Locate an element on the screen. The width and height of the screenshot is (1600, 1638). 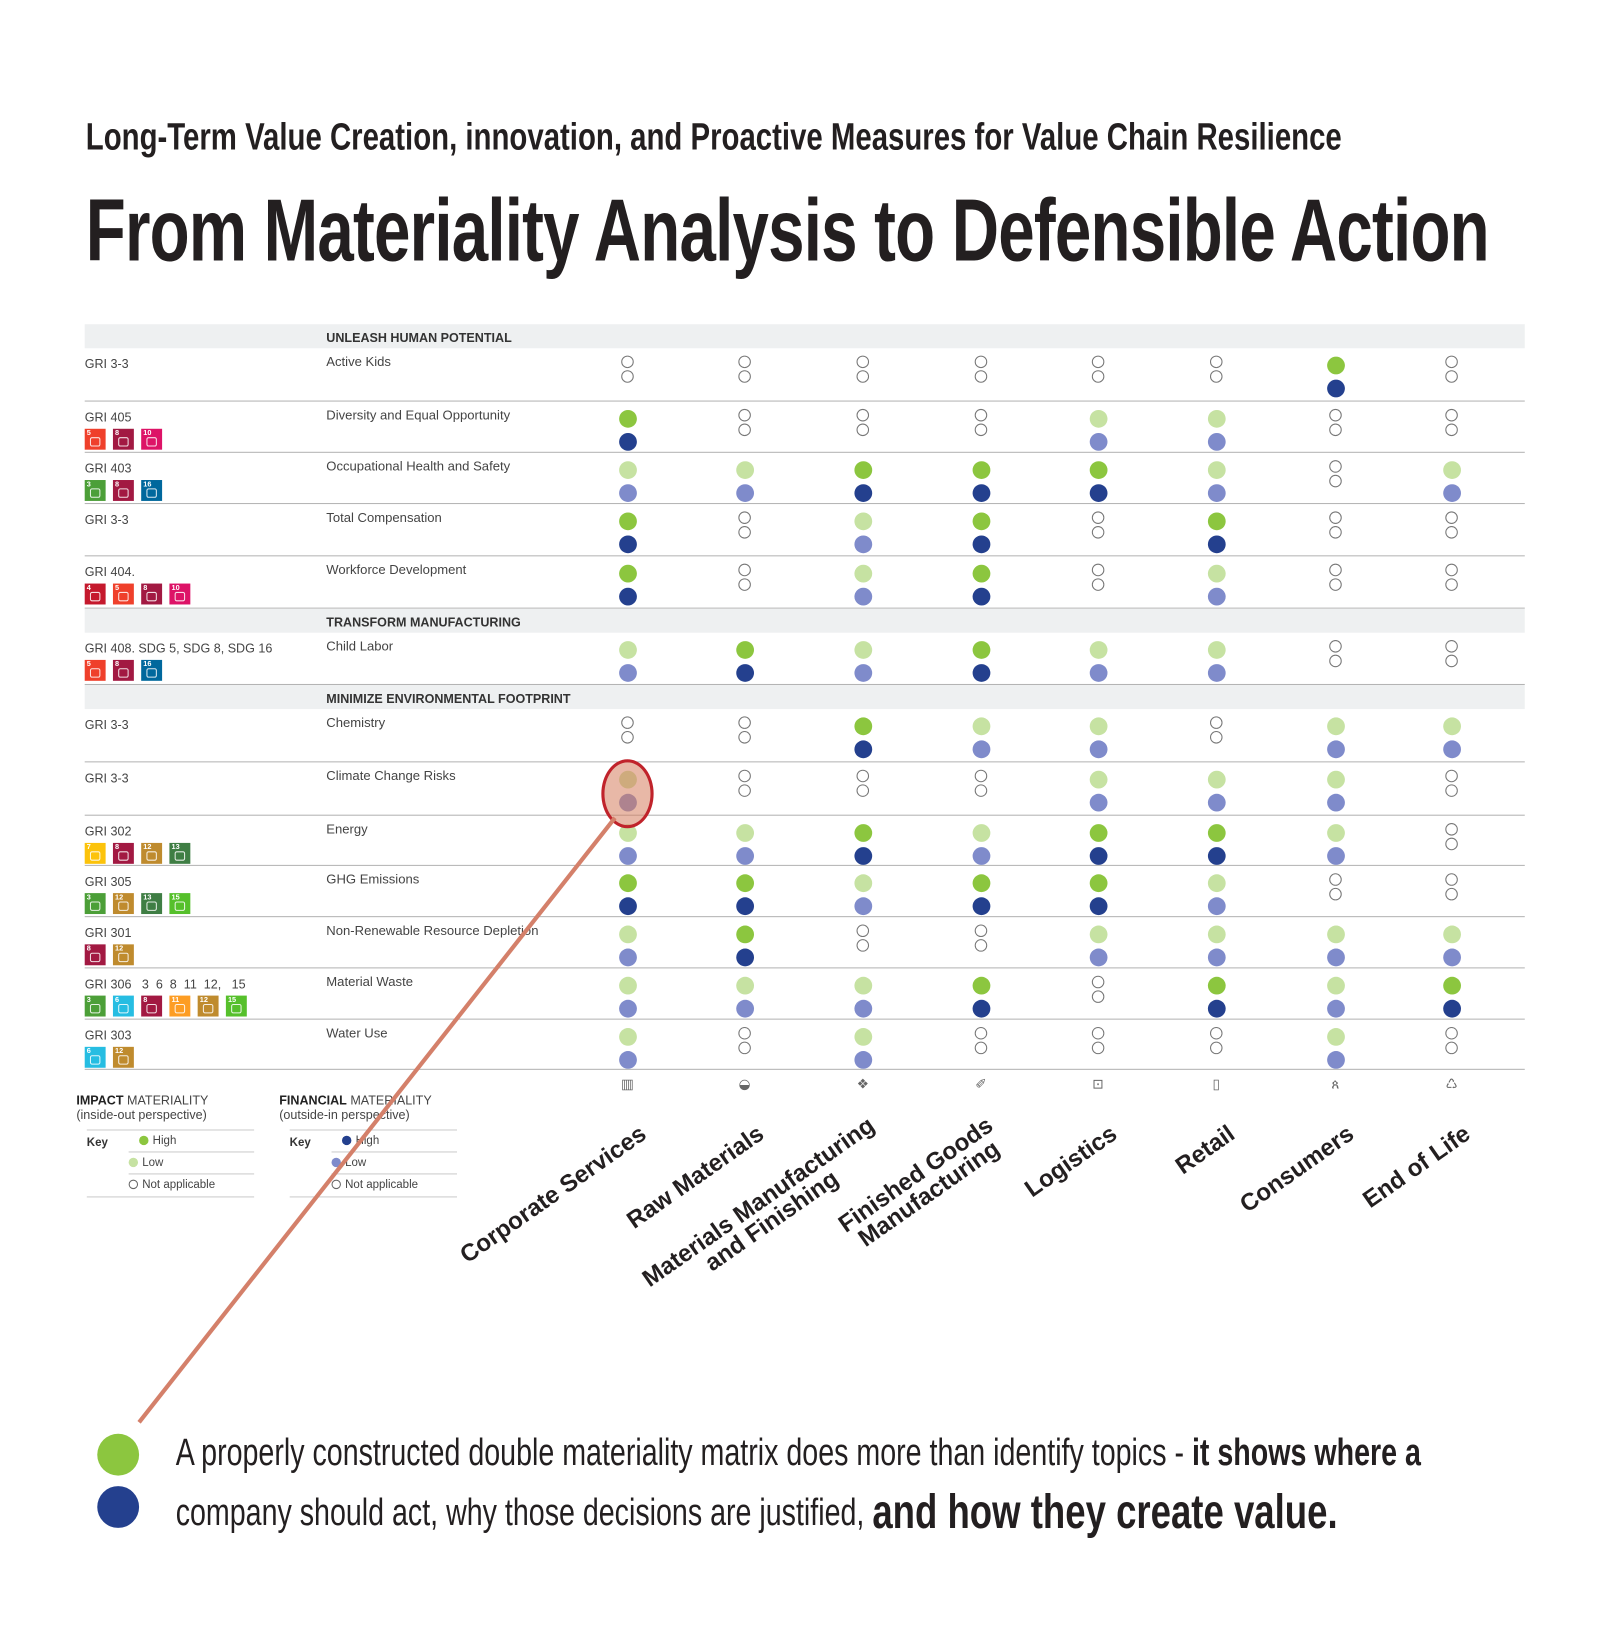
section-header: UNLEASH HUMAN POTENTIAL is located at coordinates (804, 336).